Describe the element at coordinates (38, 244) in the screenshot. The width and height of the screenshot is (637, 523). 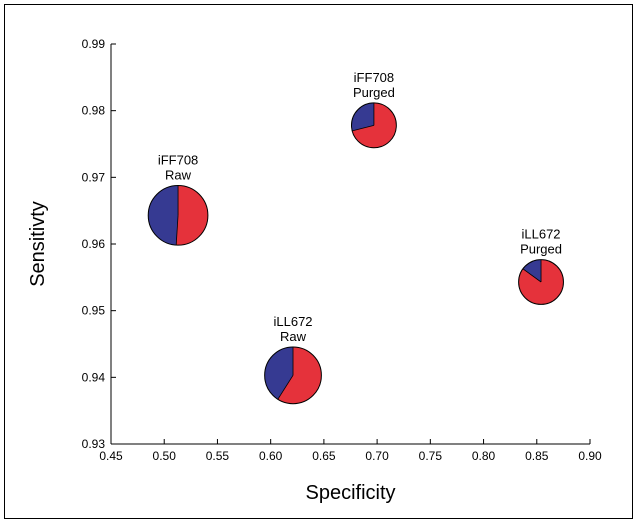
I see `y-axis-title: Sensitivty` at that location.